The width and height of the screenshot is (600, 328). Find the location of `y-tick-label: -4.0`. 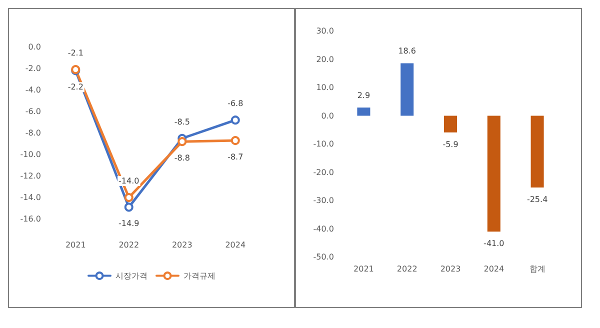

y-tick-label: -4.0 is located at coordinates (33, 90).